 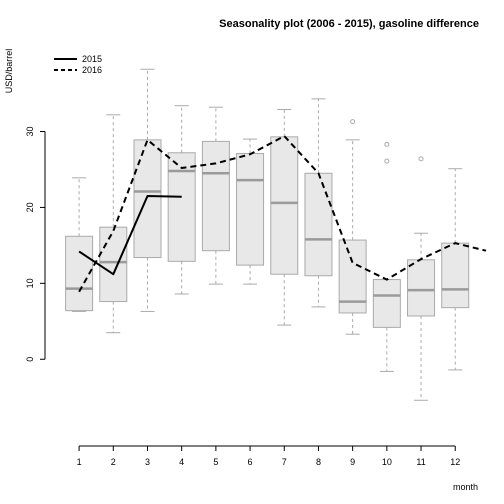 I want to click on y-tick-label: 30, so click(x=30, y=132).